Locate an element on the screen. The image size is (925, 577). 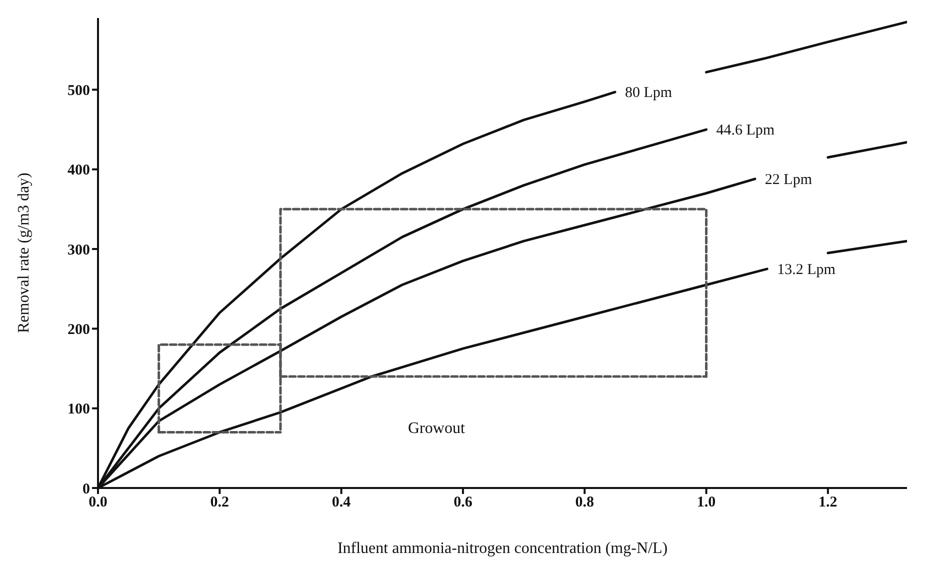
y-tick-label: 400 is located at coordinates (79, 170).